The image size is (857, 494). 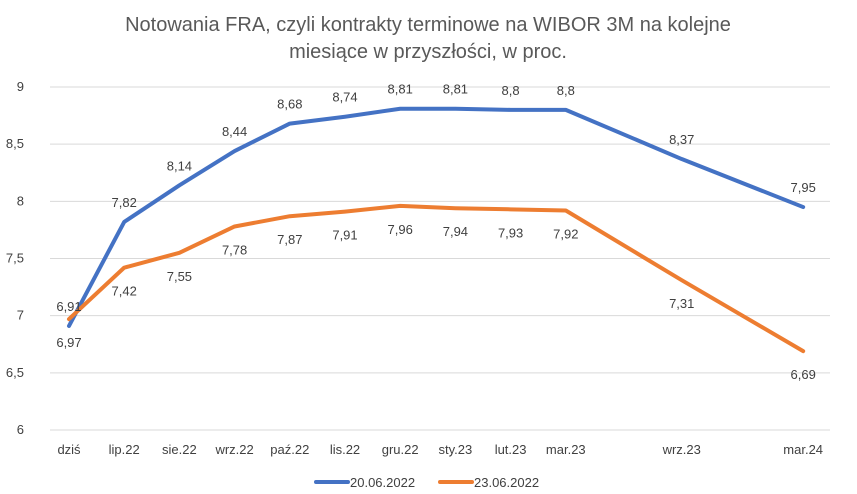 I want to click on y-axis-ticks: 6 6,5 7 7,5 8 8,5 9, so click(x=15, y=258).